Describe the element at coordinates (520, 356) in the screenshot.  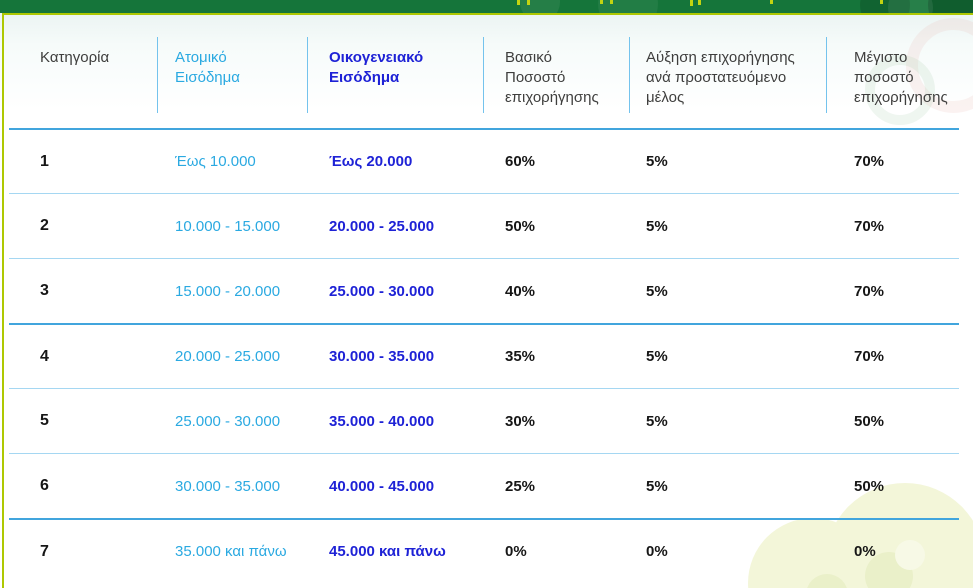
I see `basic-rate-cell: 35%` at that location.